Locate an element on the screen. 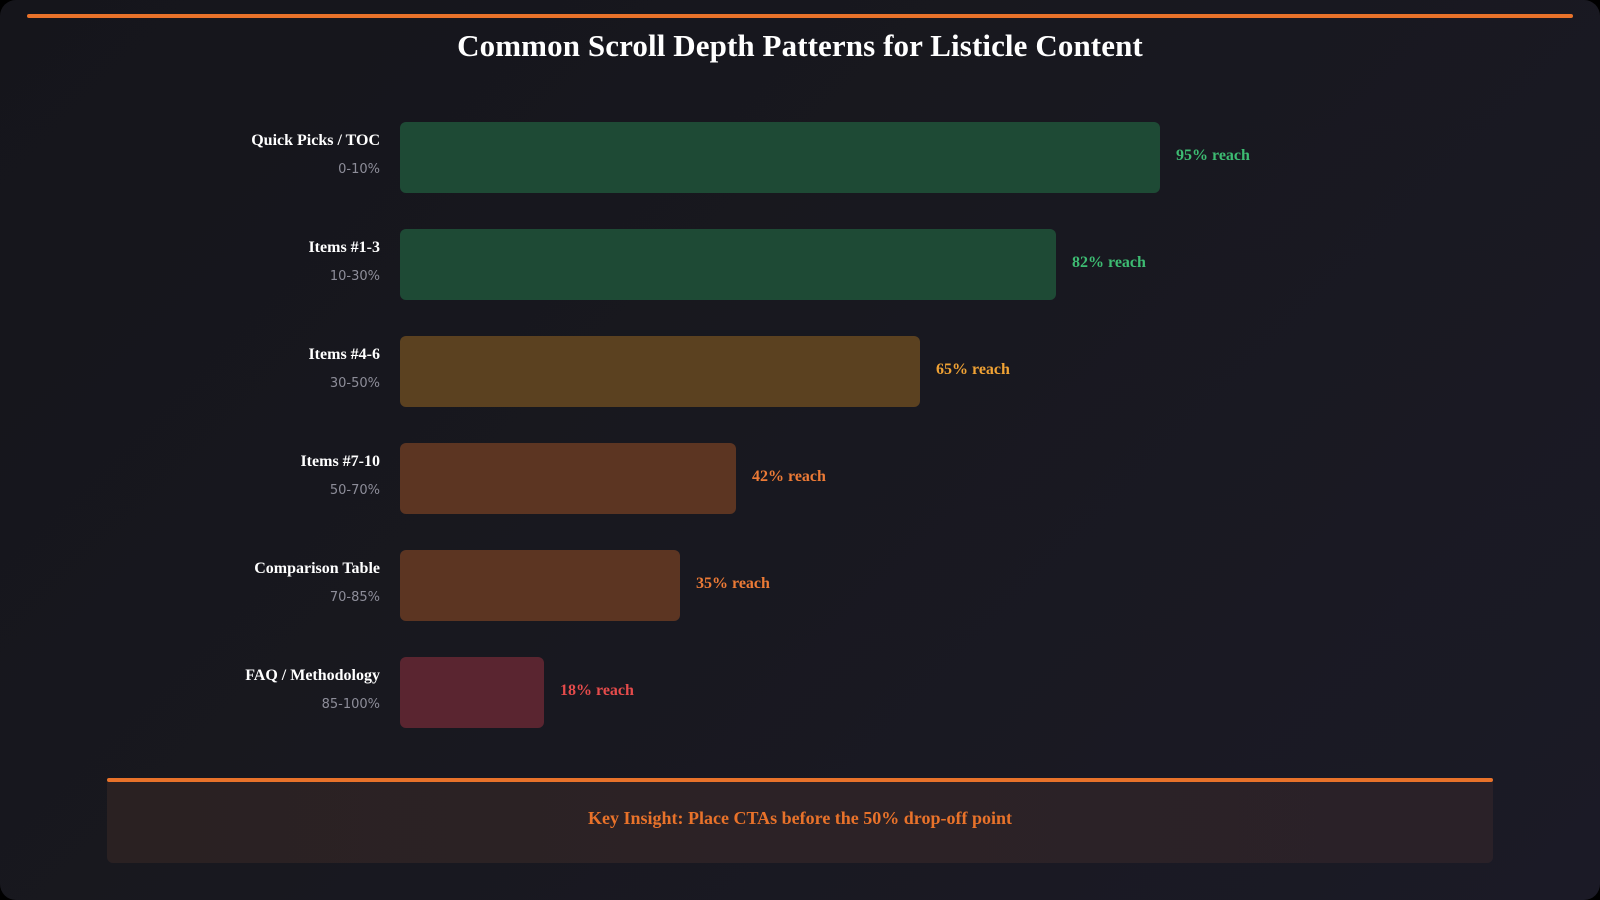 This screenshot has height=900, width=1600. category-label: Items #1-3 is located at coordinates (344, 247).